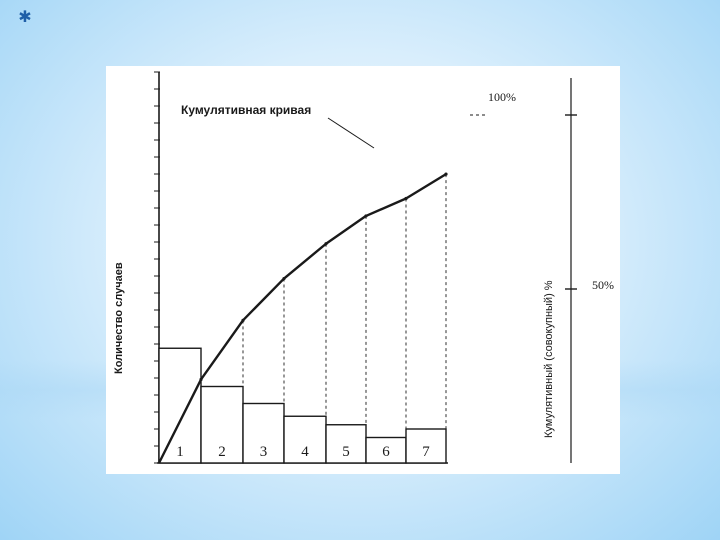 The image size is (720, 540). What do you see at coordinates (351, 133) in the screenshot?
I see `curve-label-leader` at bounding box center [351, 133].